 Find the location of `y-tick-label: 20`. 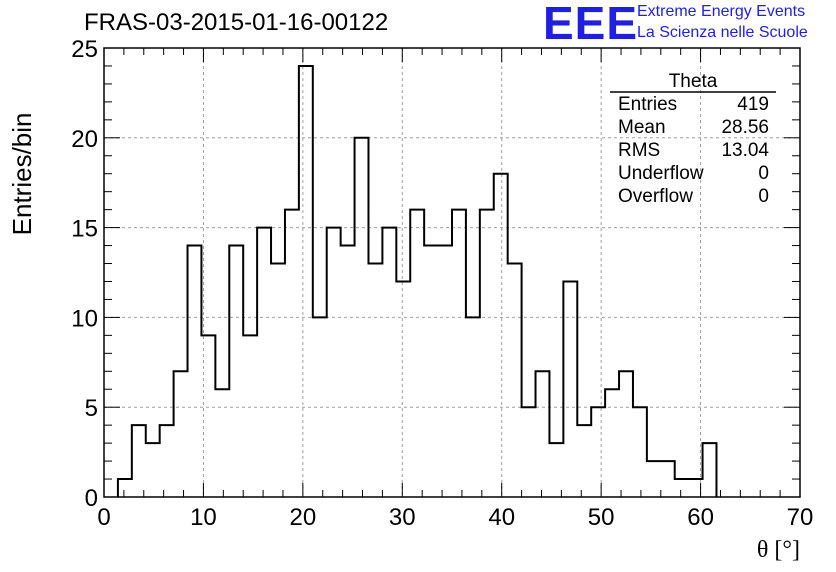

y-tick-label: 20 is located at coordinates (84, 139).